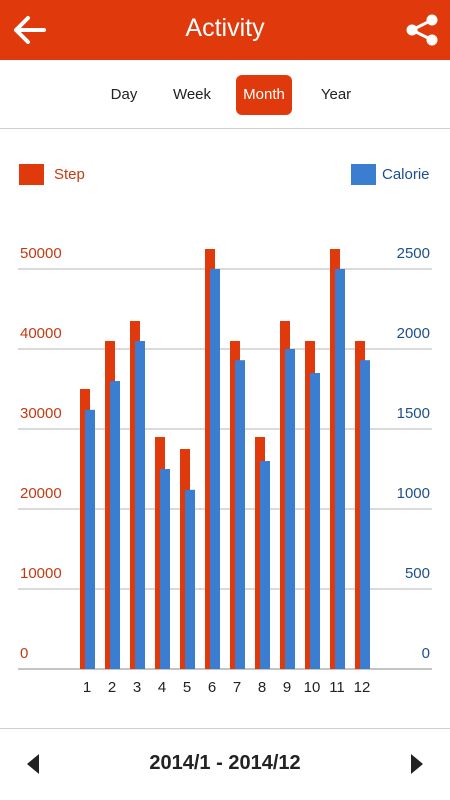 Image resolution: width=450 pixels, height=800 pixels. What do you see at coordinates (69, 174) in the screenshot?
I see `step-legend-label: Step` at bounding box center [69, 174].